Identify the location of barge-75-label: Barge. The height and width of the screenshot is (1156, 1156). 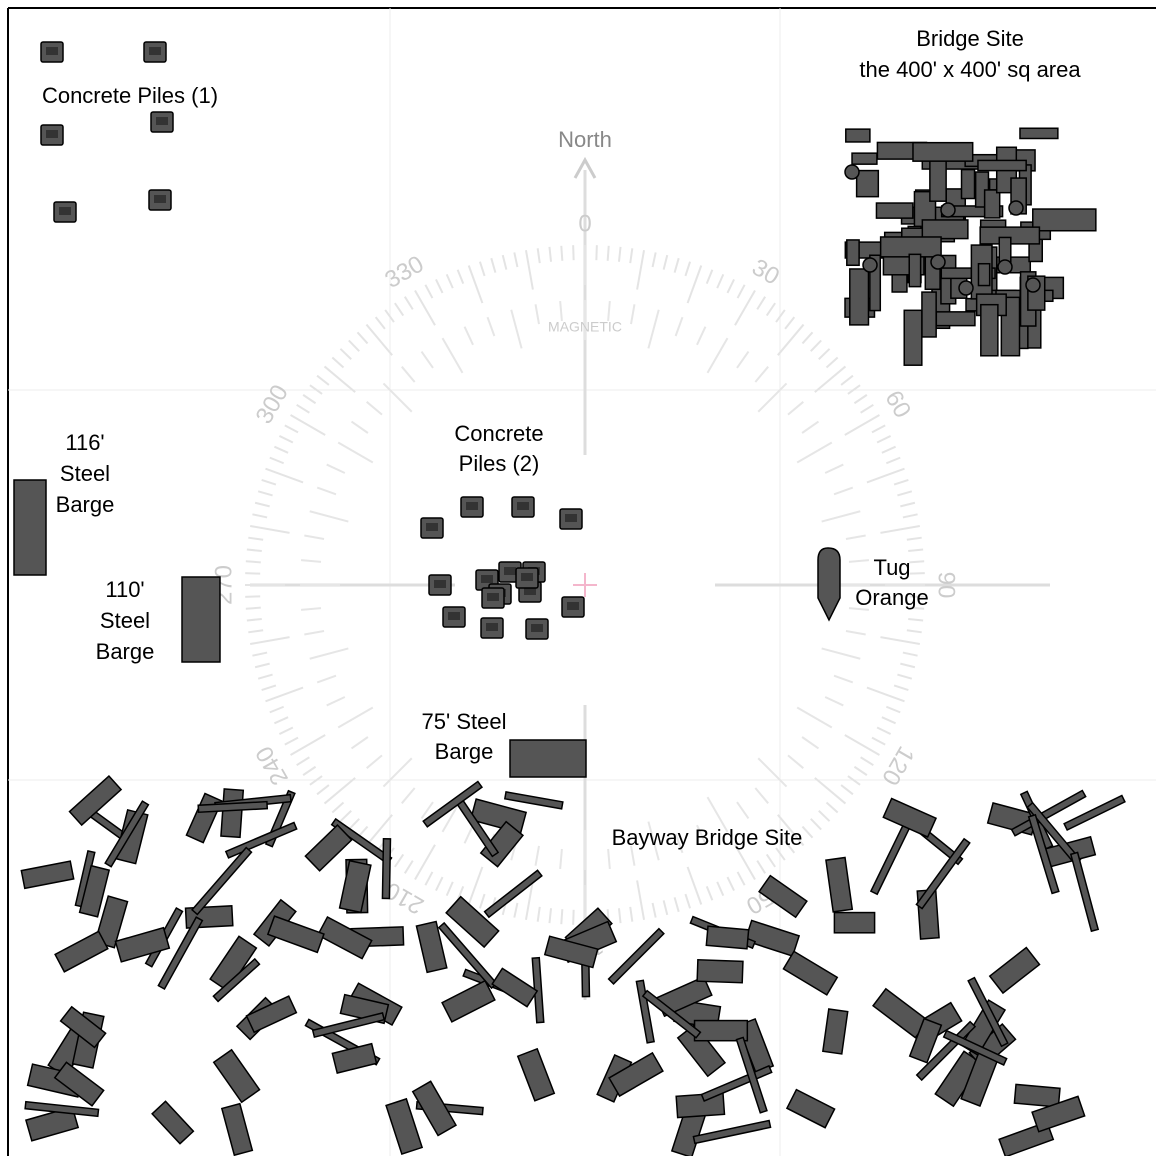
(464, 751).